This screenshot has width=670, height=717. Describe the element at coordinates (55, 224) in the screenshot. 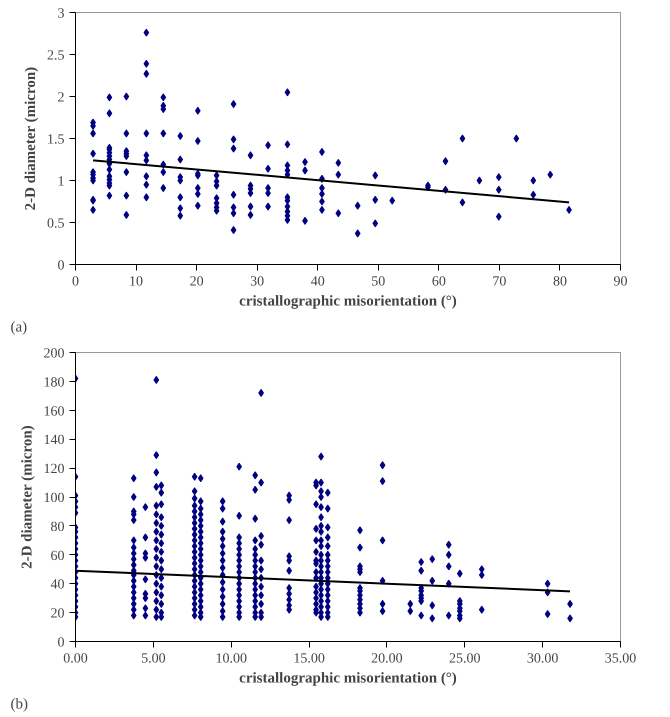

I see `y-tick-label: 0.5` at that location.